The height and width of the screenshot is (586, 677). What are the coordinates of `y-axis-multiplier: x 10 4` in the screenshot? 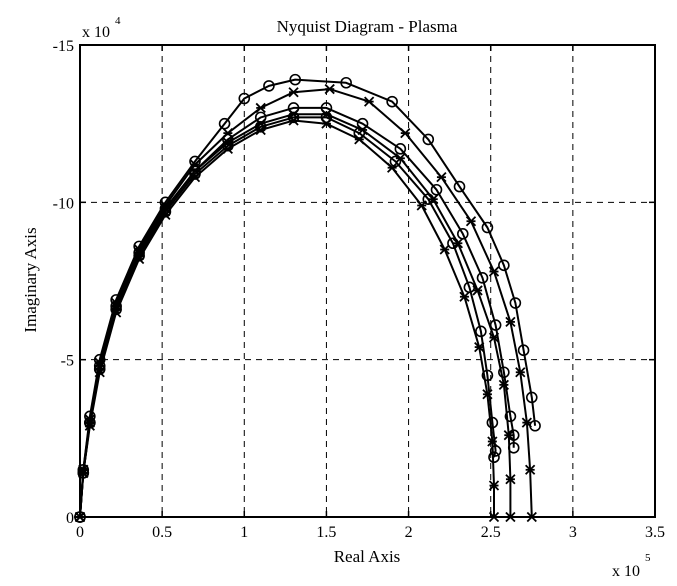 It's located at (101, 28).